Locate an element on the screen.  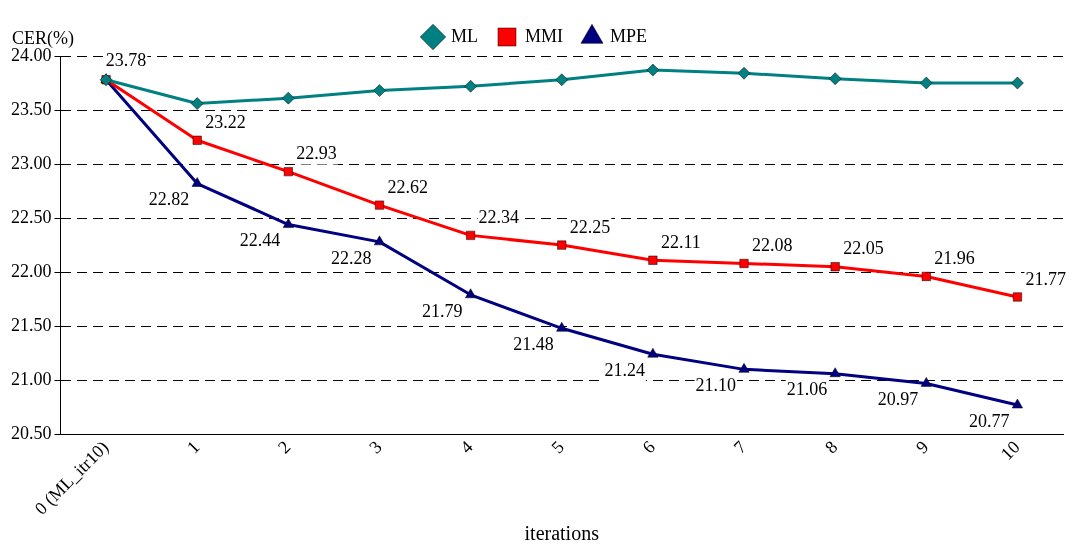
data-label: 20.77 is located at coordinates (989, 420).